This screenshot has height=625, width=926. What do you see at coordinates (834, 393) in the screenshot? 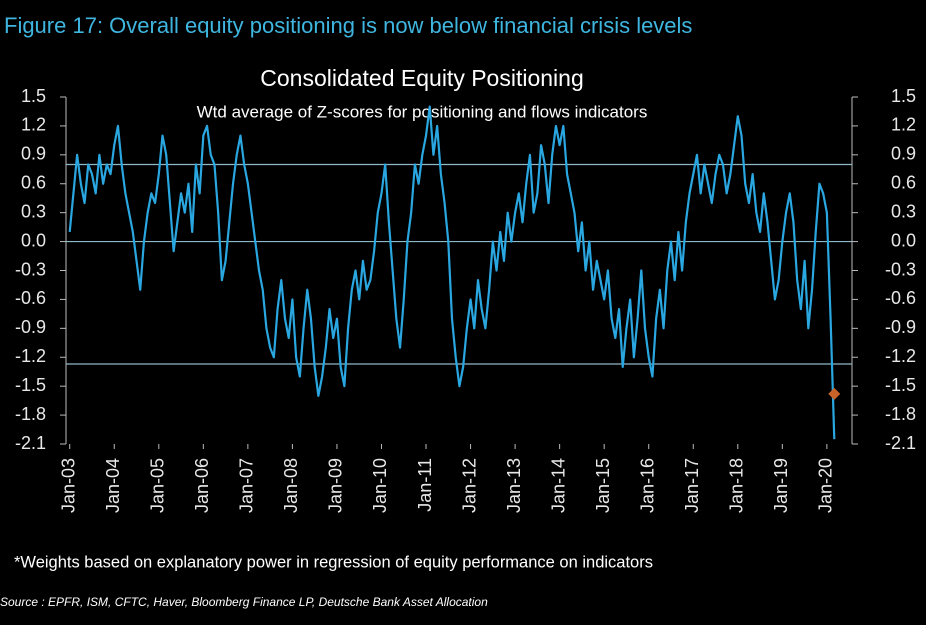
I see `highlight-marker` at bounding box center [834, 393].